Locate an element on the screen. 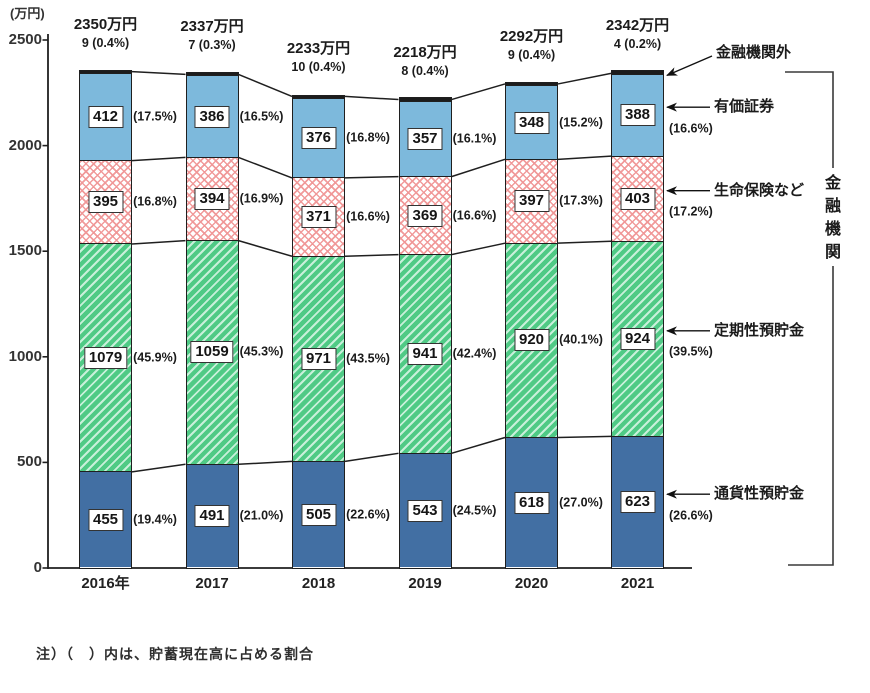 This screenshot has width=870, height=693. bar-2016年 is located at coordinates (105, 319).